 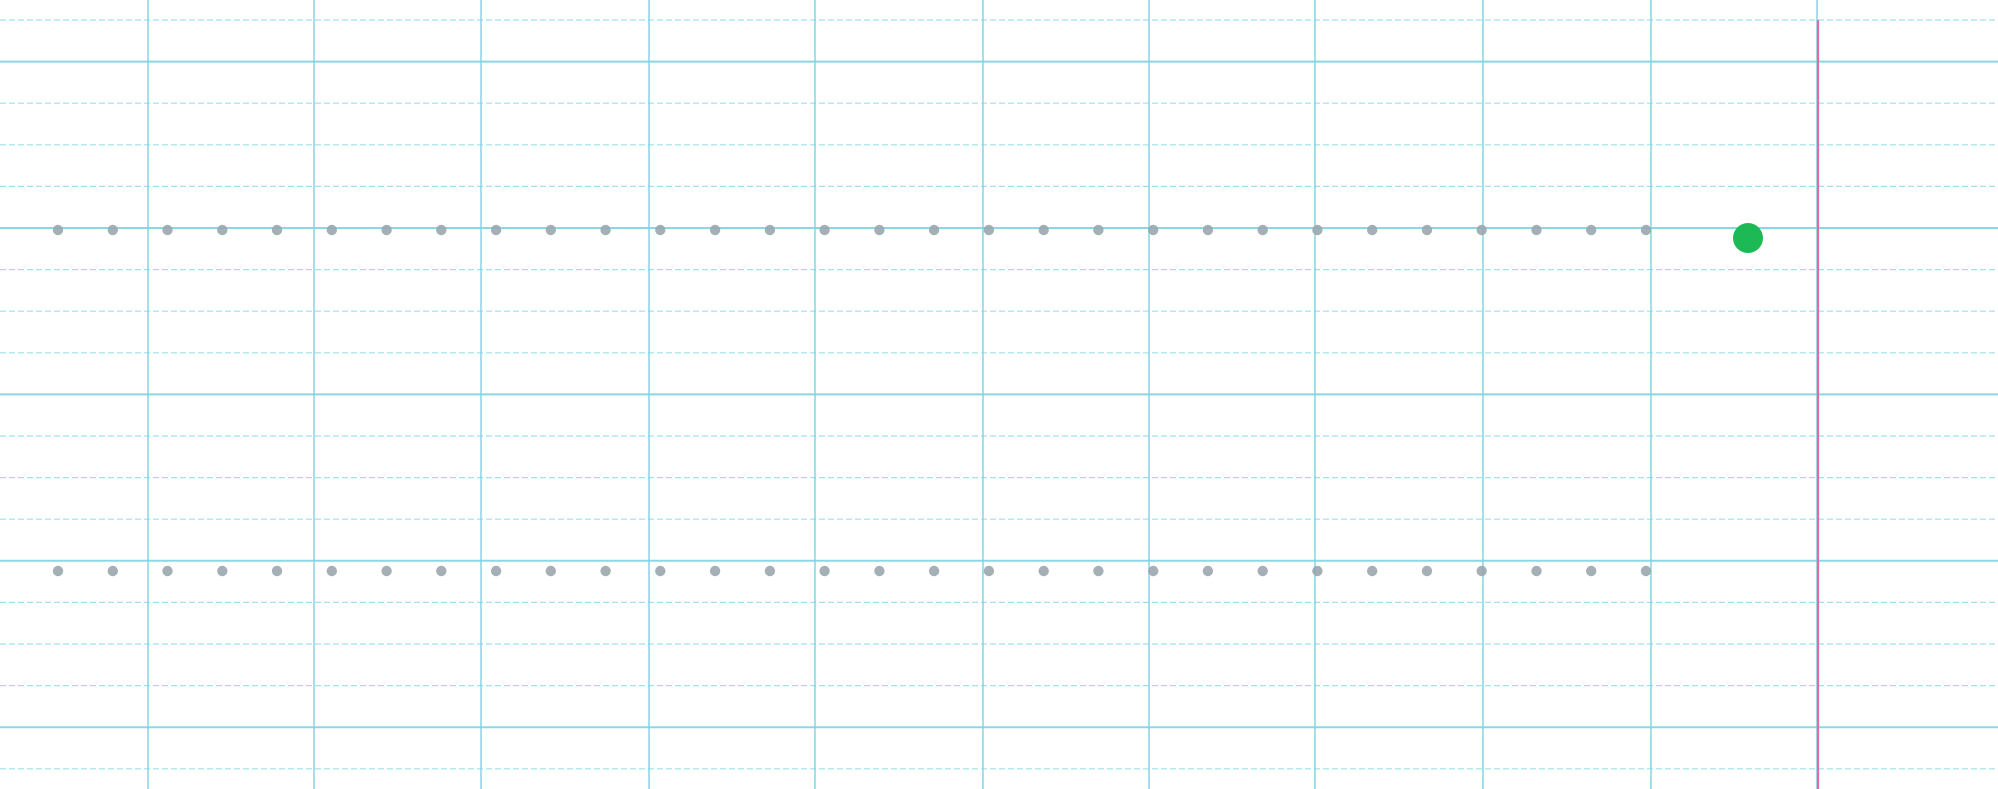 I want to click on start-point-marker, so click(x=1748, y=238).